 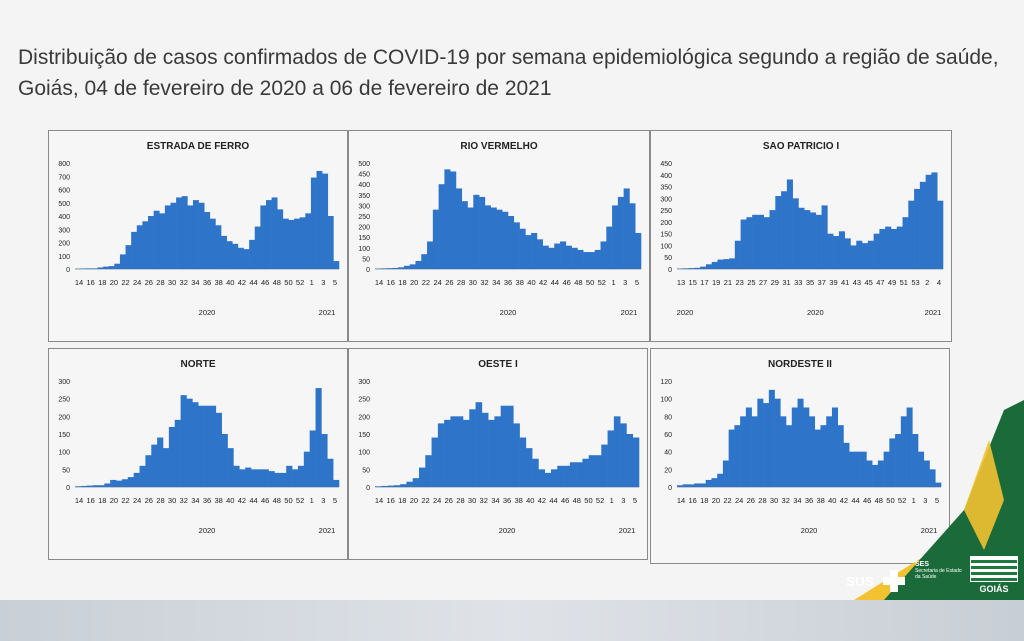 What do you see at coordinates (798, 282) in the screenshot?
I see `x-tick-label: 33` at bounding box center [798, 282].